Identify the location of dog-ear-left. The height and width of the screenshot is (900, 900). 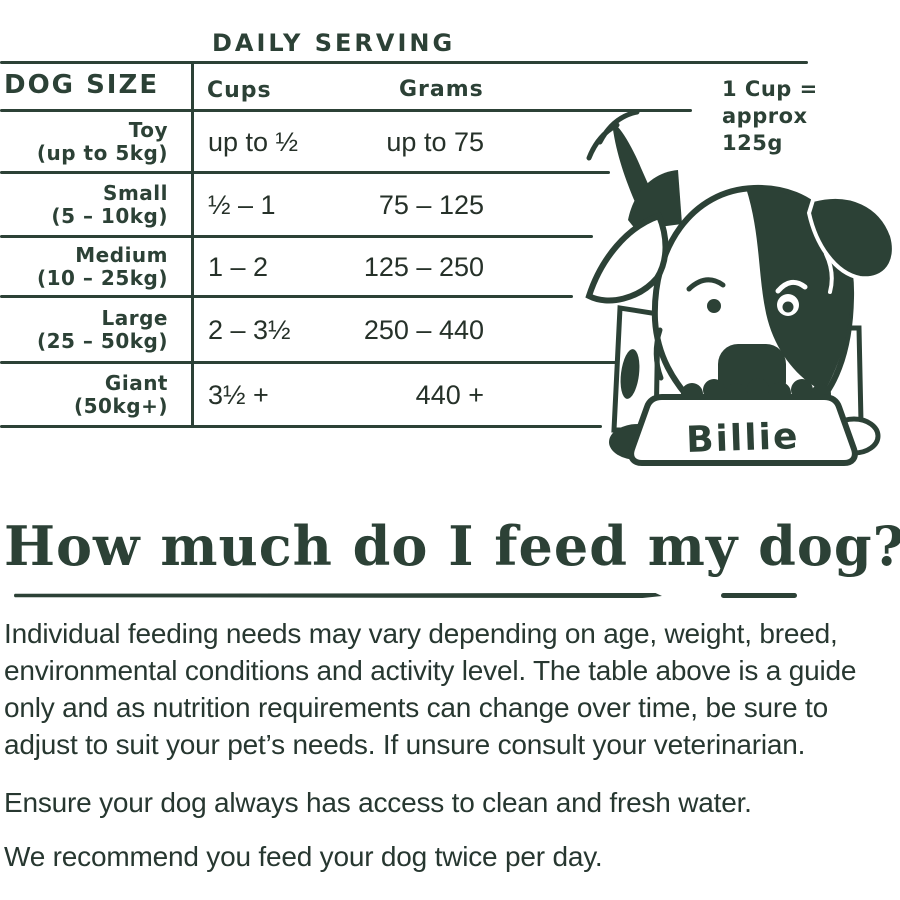
(627, 258).